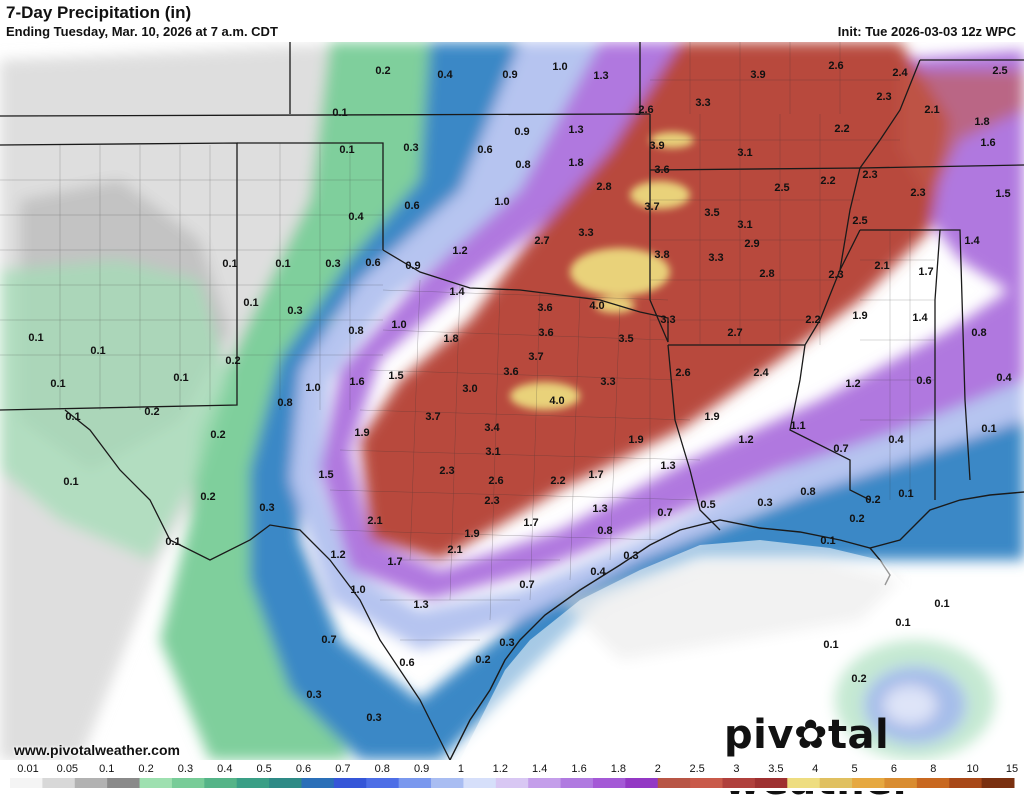  What do you see at coordinates (578, 769) in the screenshot?
I see `legend-tick-label: 1.6` at bounding box center [578, 769].